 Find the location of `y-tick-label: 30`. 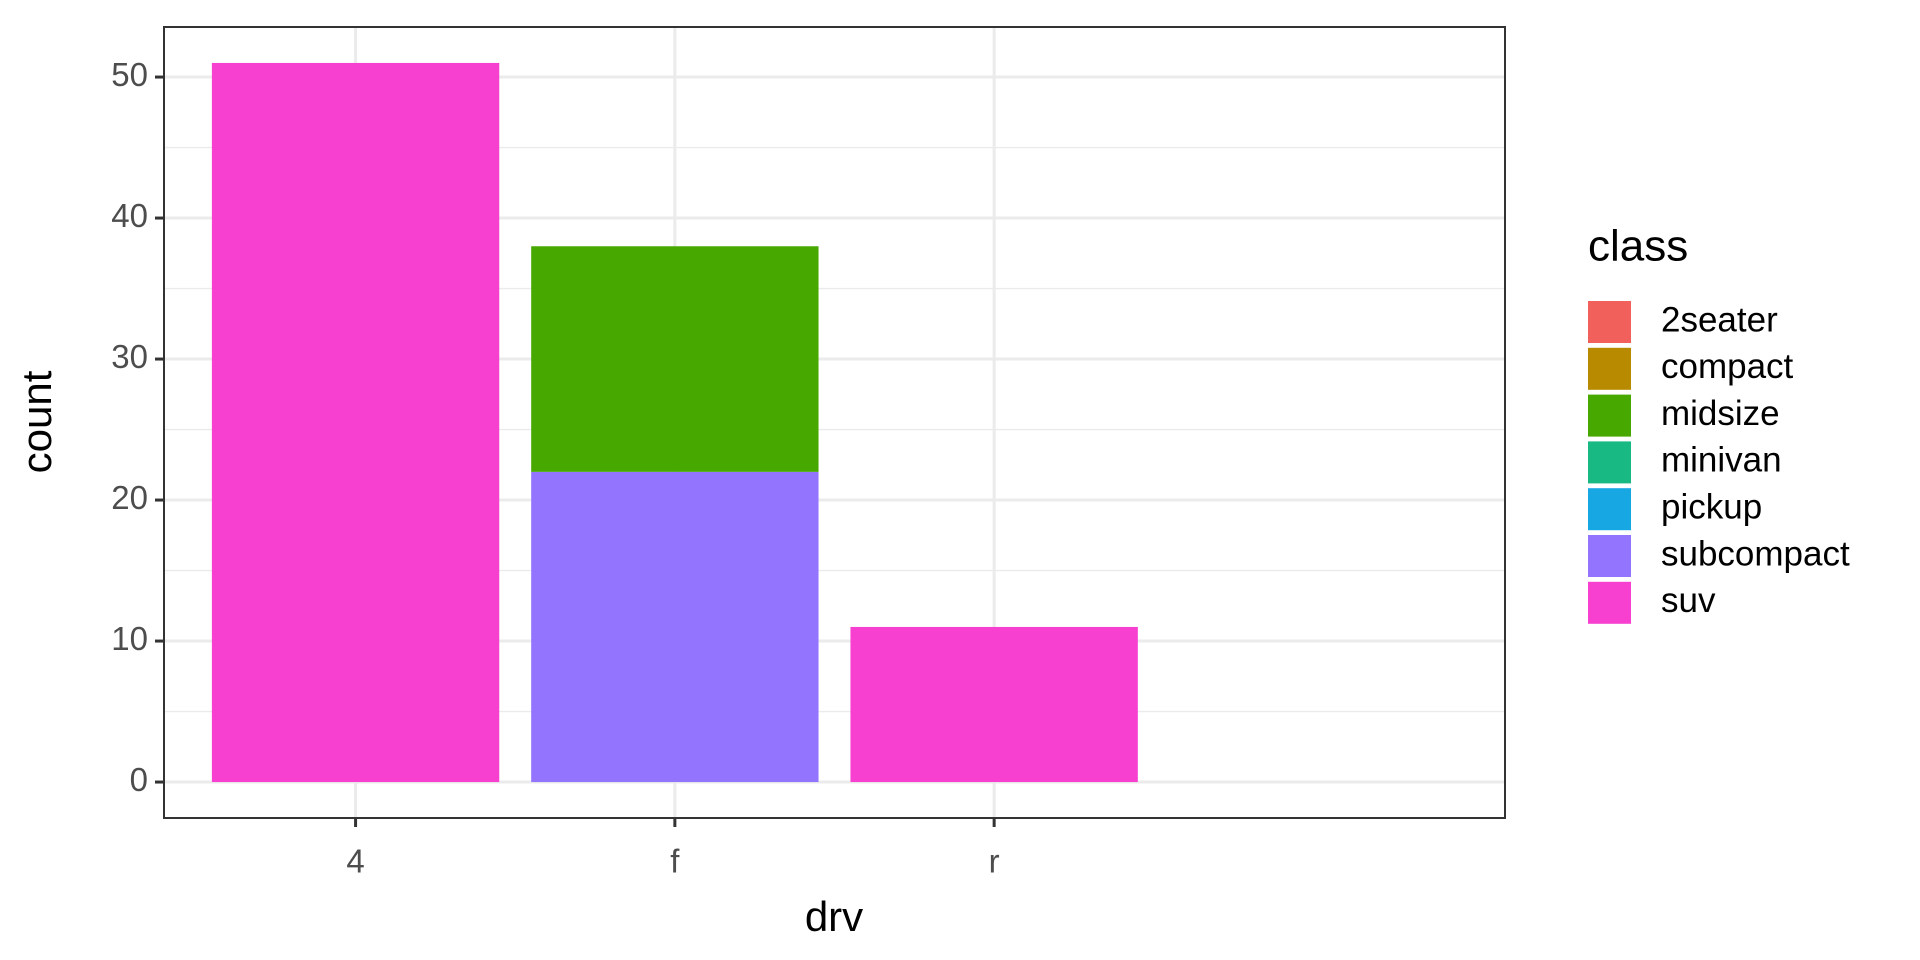

y-tick-label: 30 is located at coordinates (129, 356).